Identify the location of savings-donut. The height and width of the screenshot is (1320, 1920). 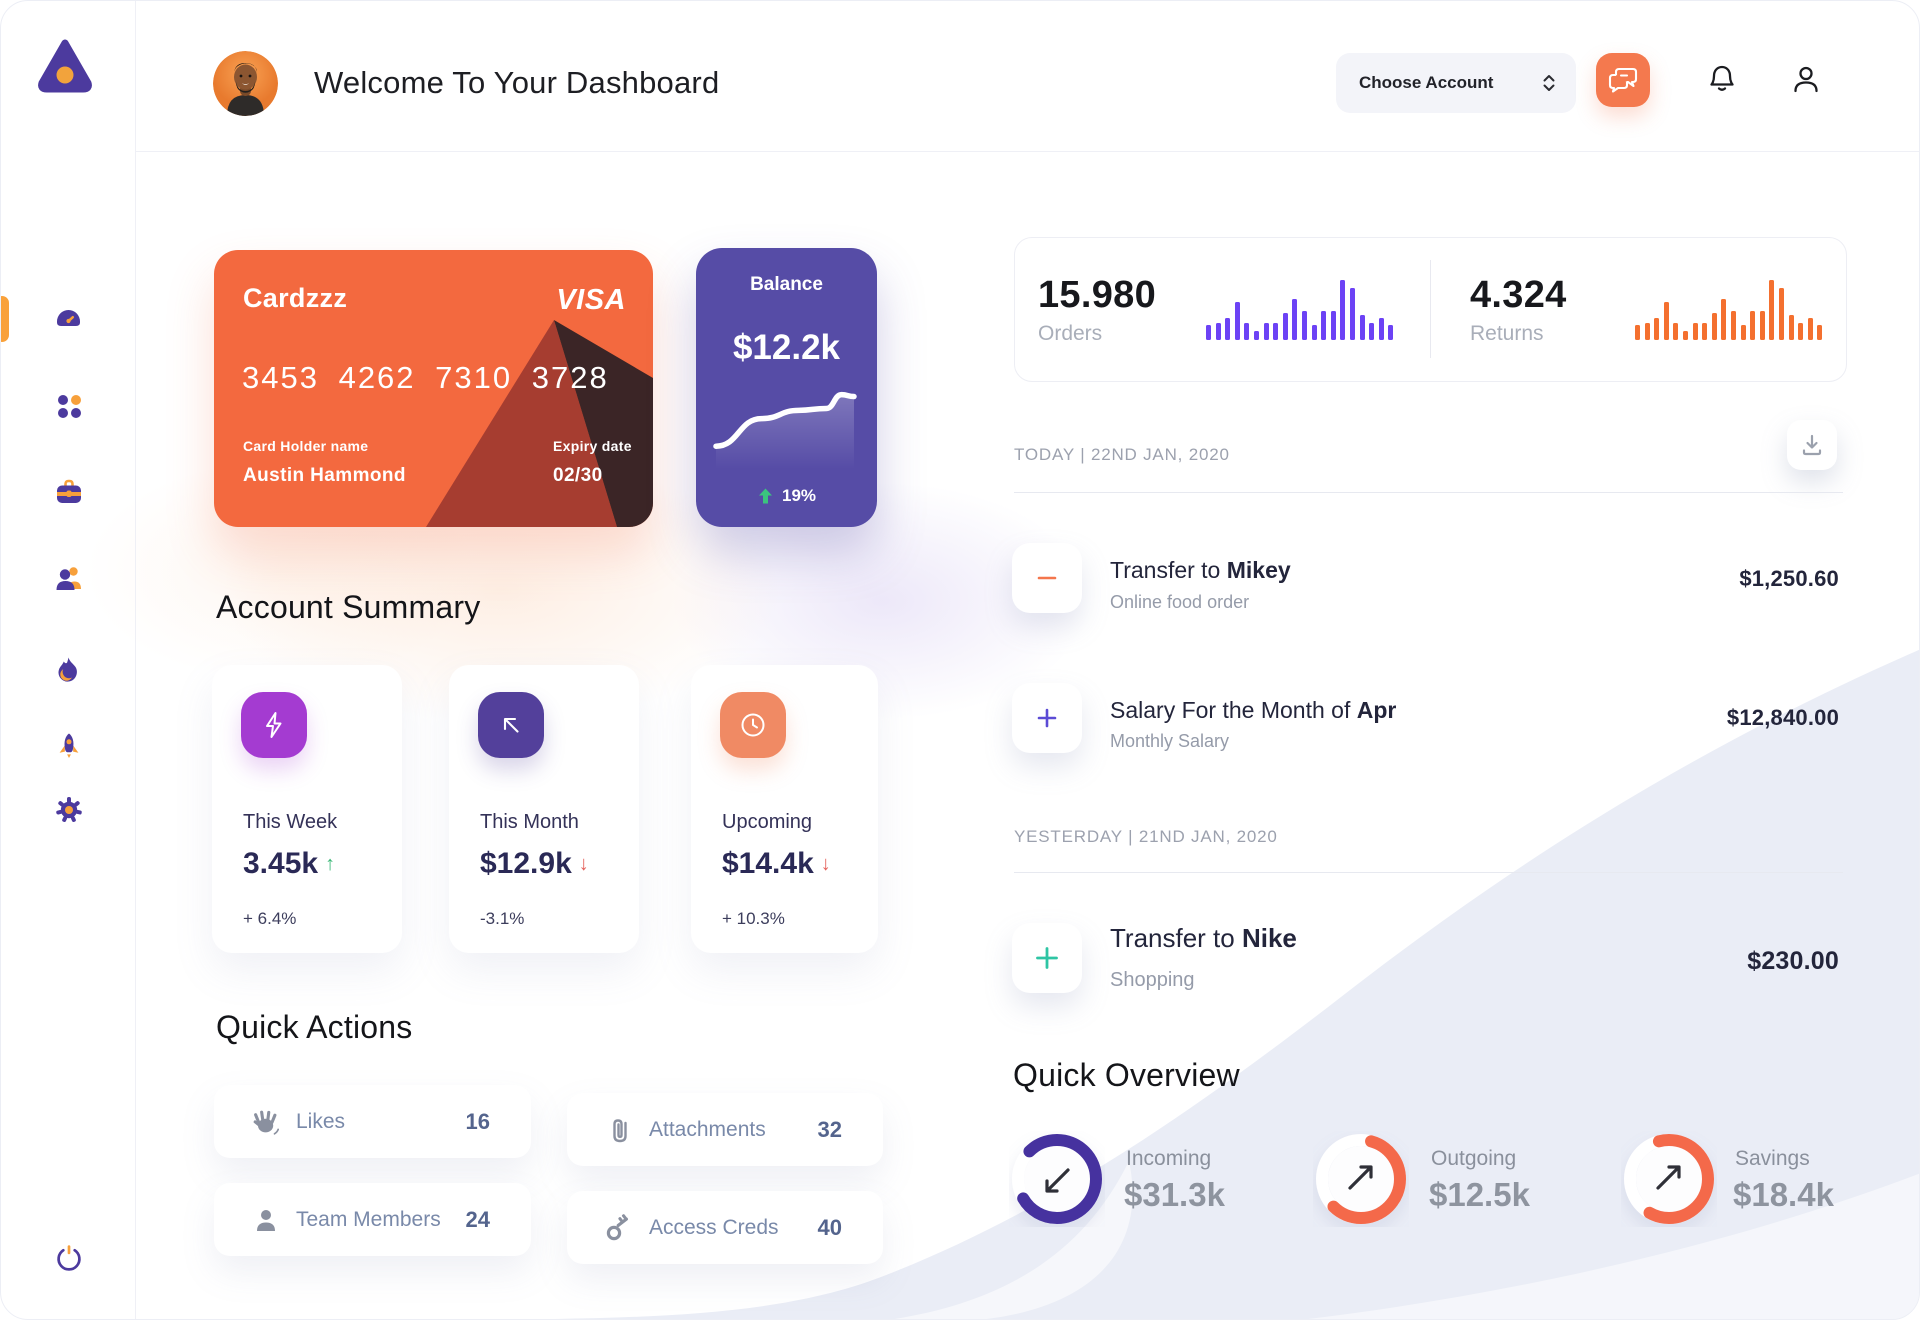
(1669, 1179).